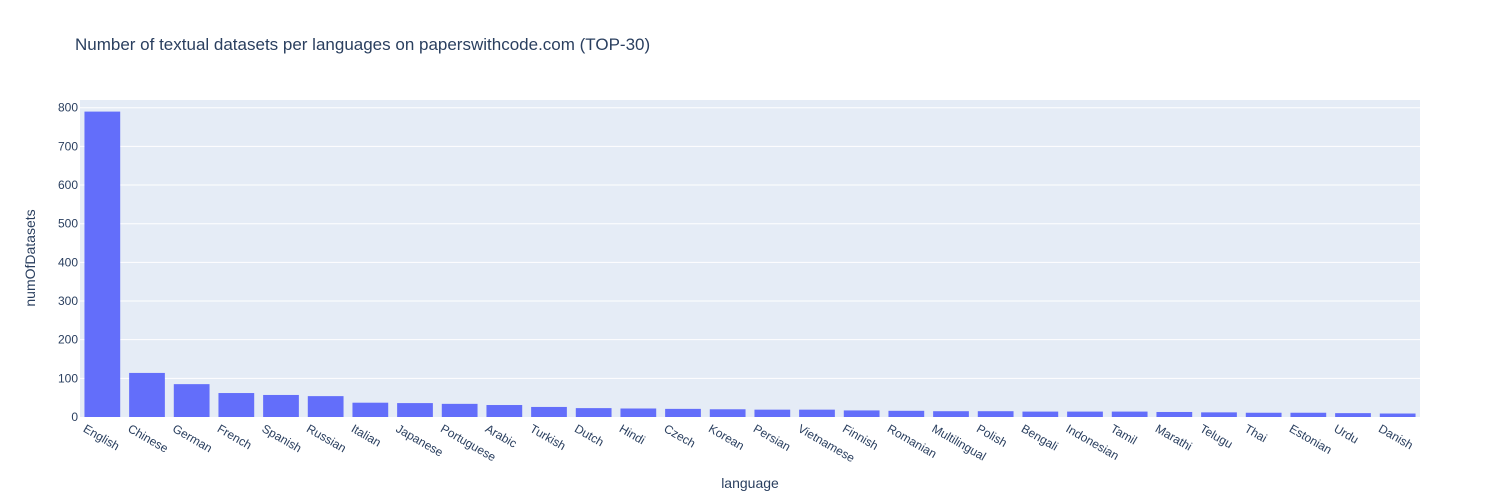 The width and height of the screenshot is (1500, 500). Describe the element at coordinates (325, 406) in the screenshot. I see `bar-russian` at that location.